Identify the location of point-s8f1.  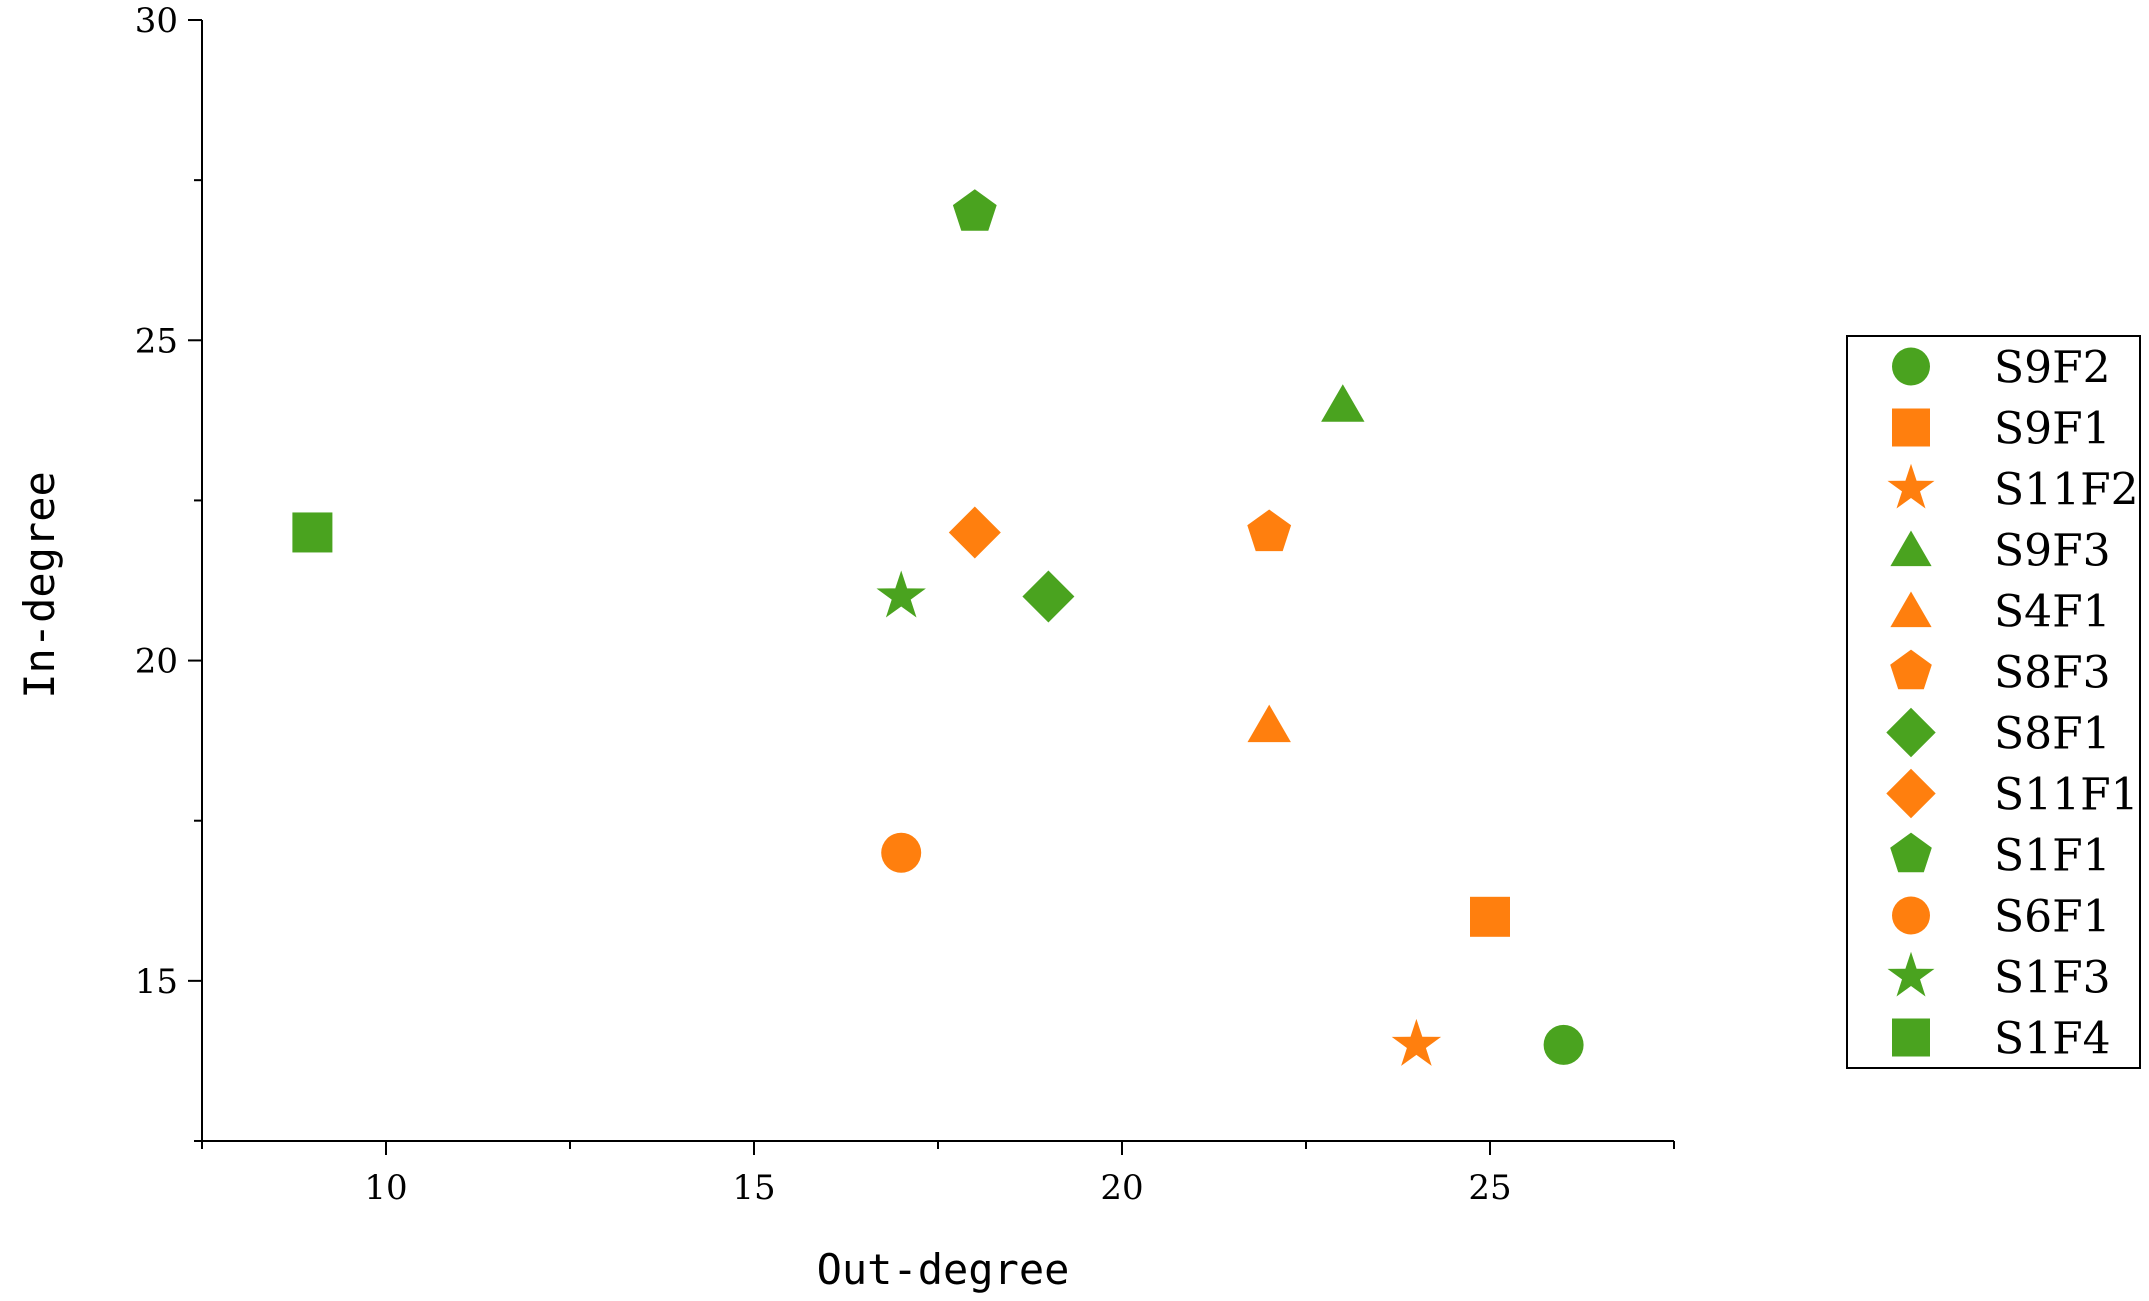
(1048, 596).